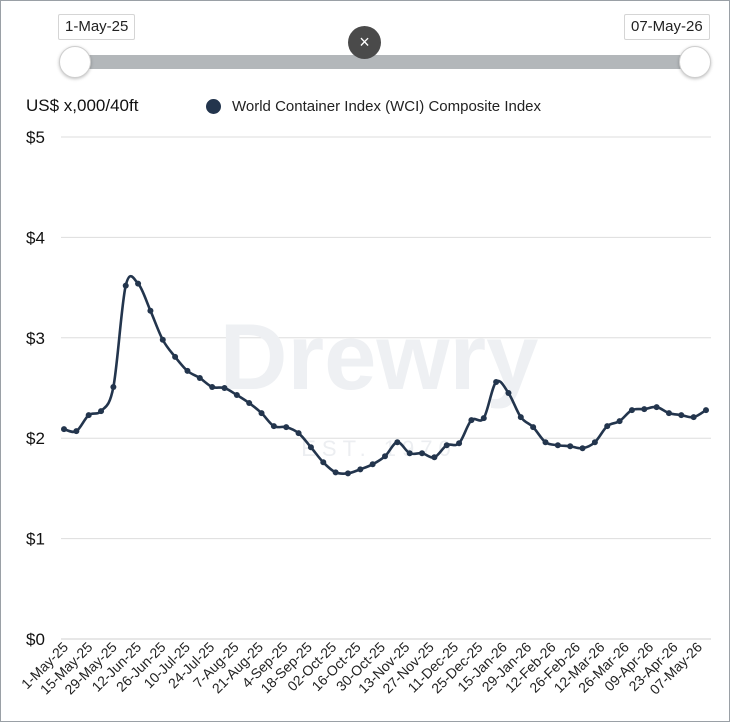 The image size is (730, 722). What do you see at coordinates (35, 338) in the screenshot?
I see `y-tick-label: $3` at bounding box center [35, 338].